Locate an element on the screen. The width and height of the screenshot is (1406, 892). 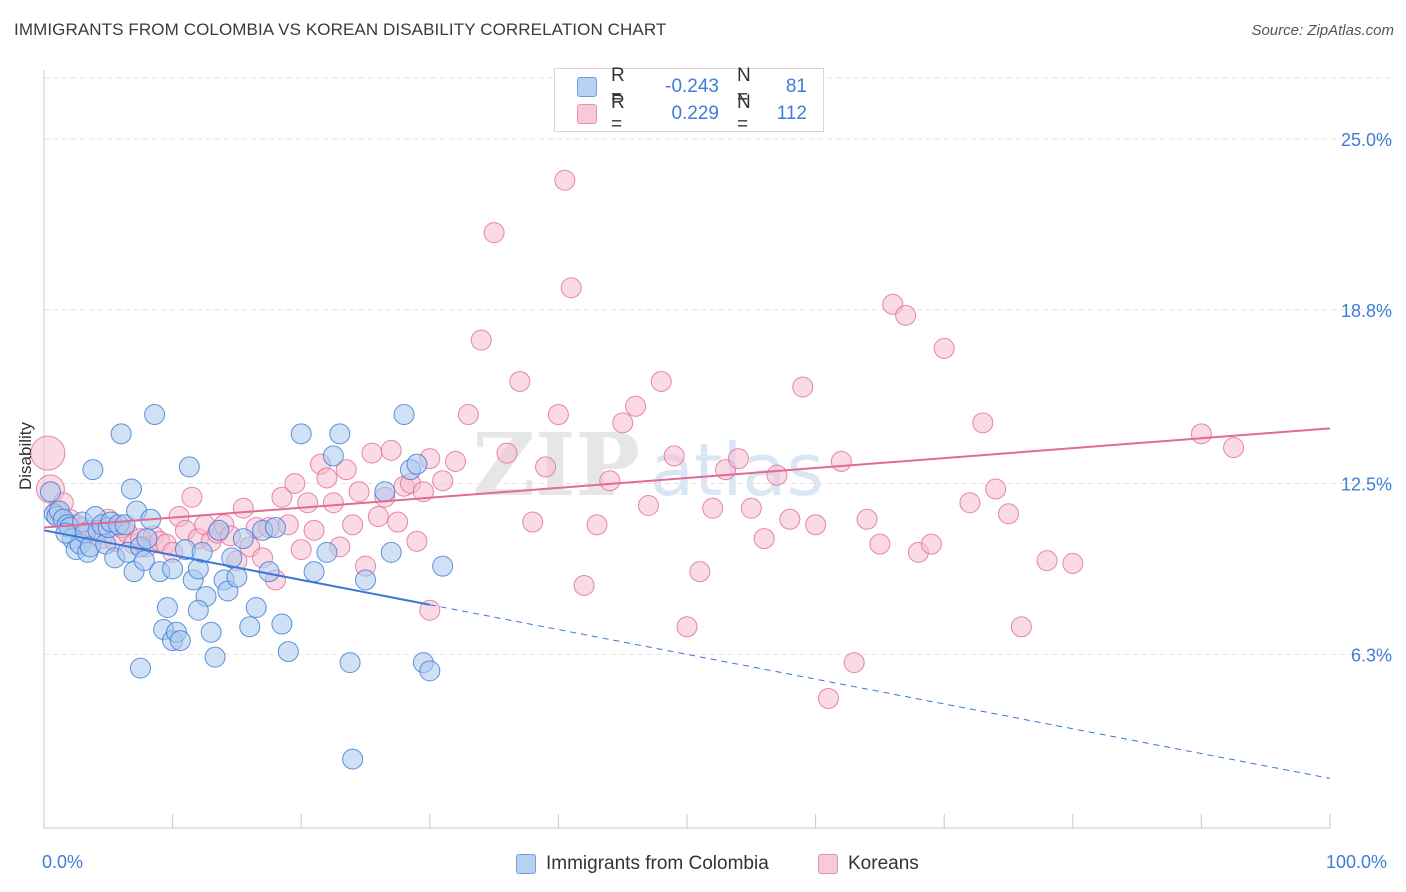
correlation-legend: R = -0.243 N = 81 R = 0.229 N = 112 is located at coordinates (689, 100).